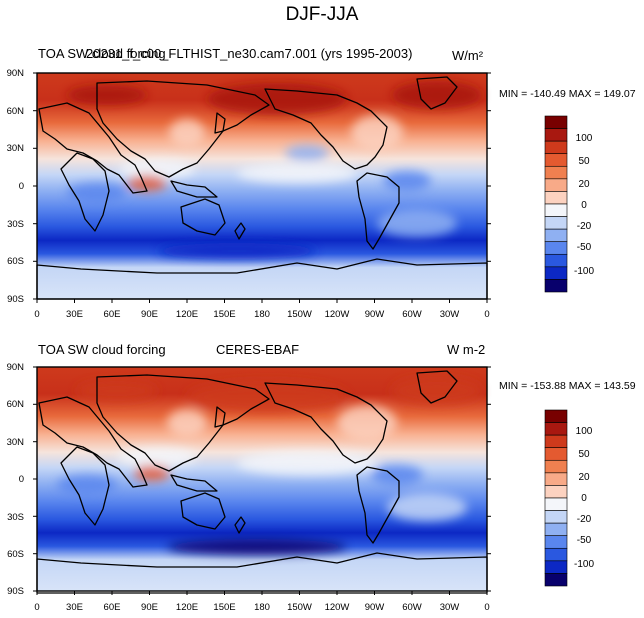  Describe the element at coordinates (466, 349) in the screenshot. I see `panel2-units: W m-2` at that location.